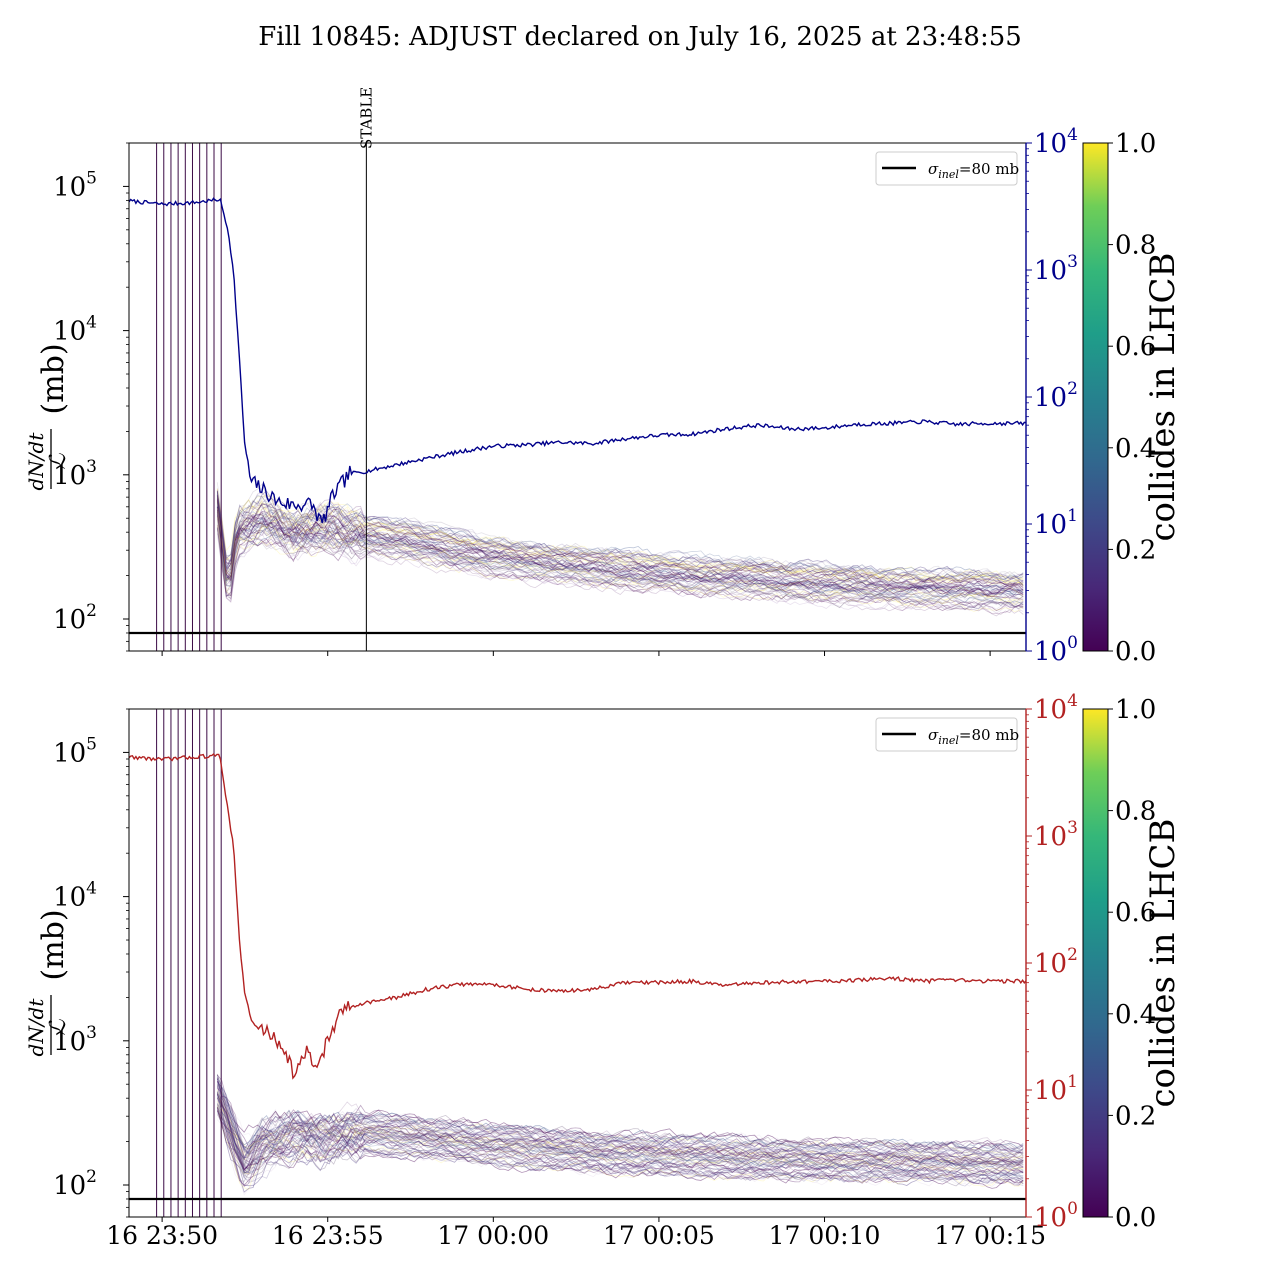 The image size is (1280, 1280). I want to click on bottom-y-axis-label: dN/dt ℒ (mb), so click(47, 982).